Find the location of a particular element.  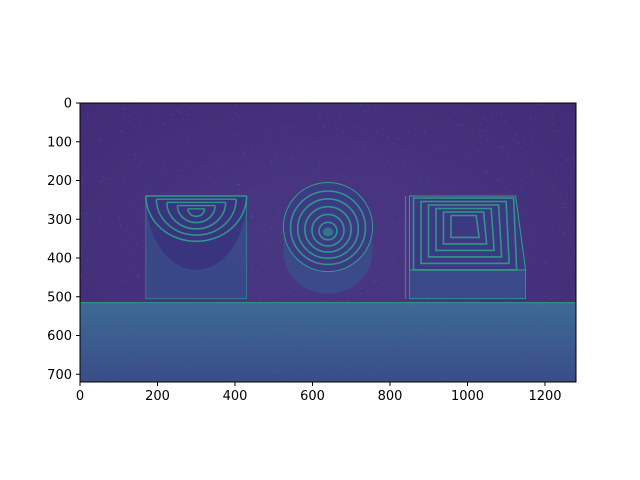

x-tick-label-0: 0 is located at coordinates (80, 396).